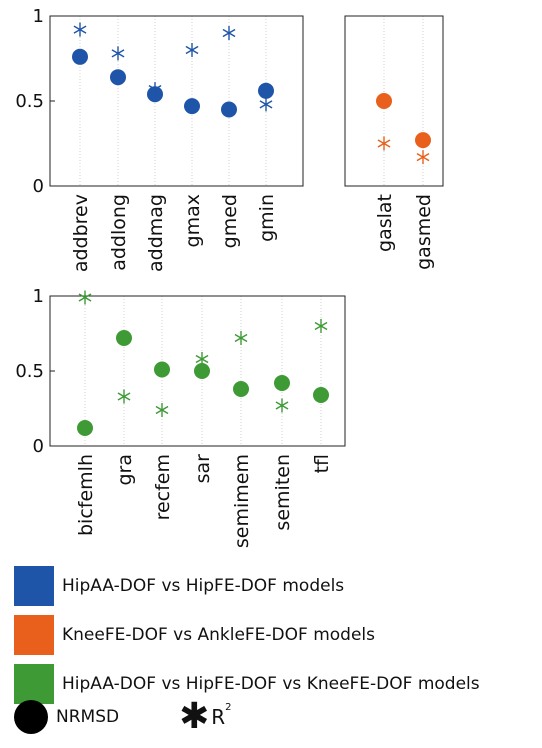 The height and width of the screenshot is (748, 542). I want to click on asterisk-icon: ✱, so click(194, 716).